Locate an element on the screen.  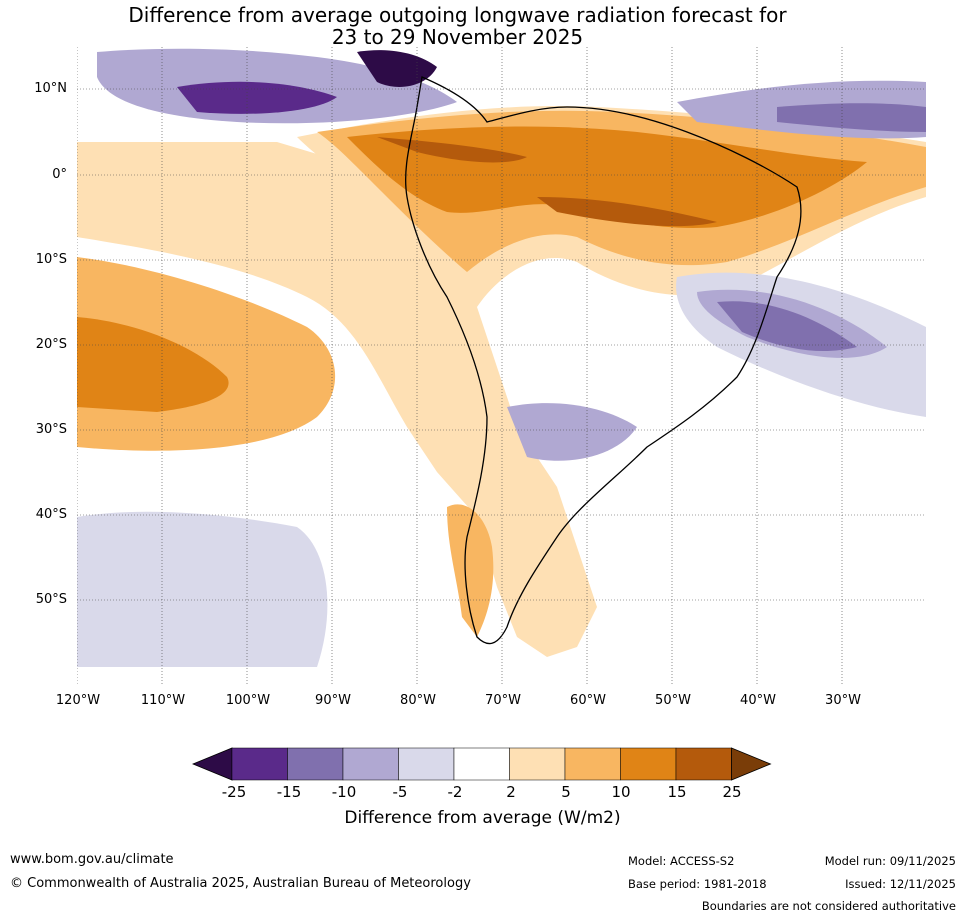
colorbar-tick-10: 10 is located at coordinates (621, 792).